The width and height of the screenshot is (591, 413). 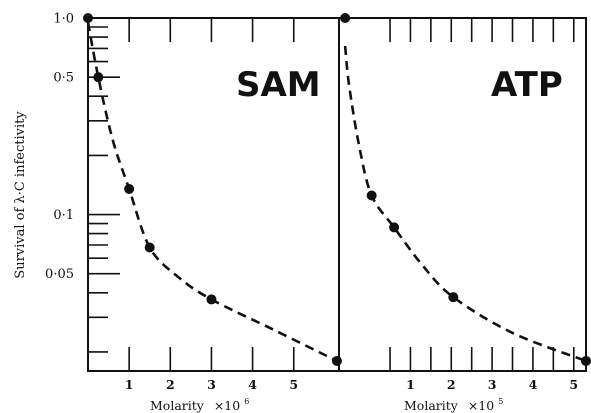 I want to click on y-tick-label: 0·05, so click(x=59, y=274).